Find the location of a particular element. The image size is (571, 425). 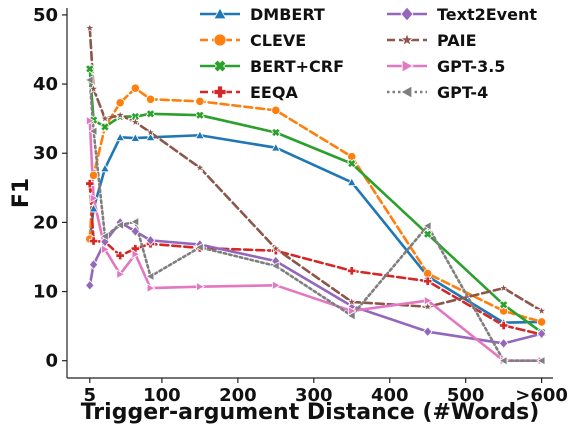

x-tick-label: 100 is located at coordinates (162, 395).